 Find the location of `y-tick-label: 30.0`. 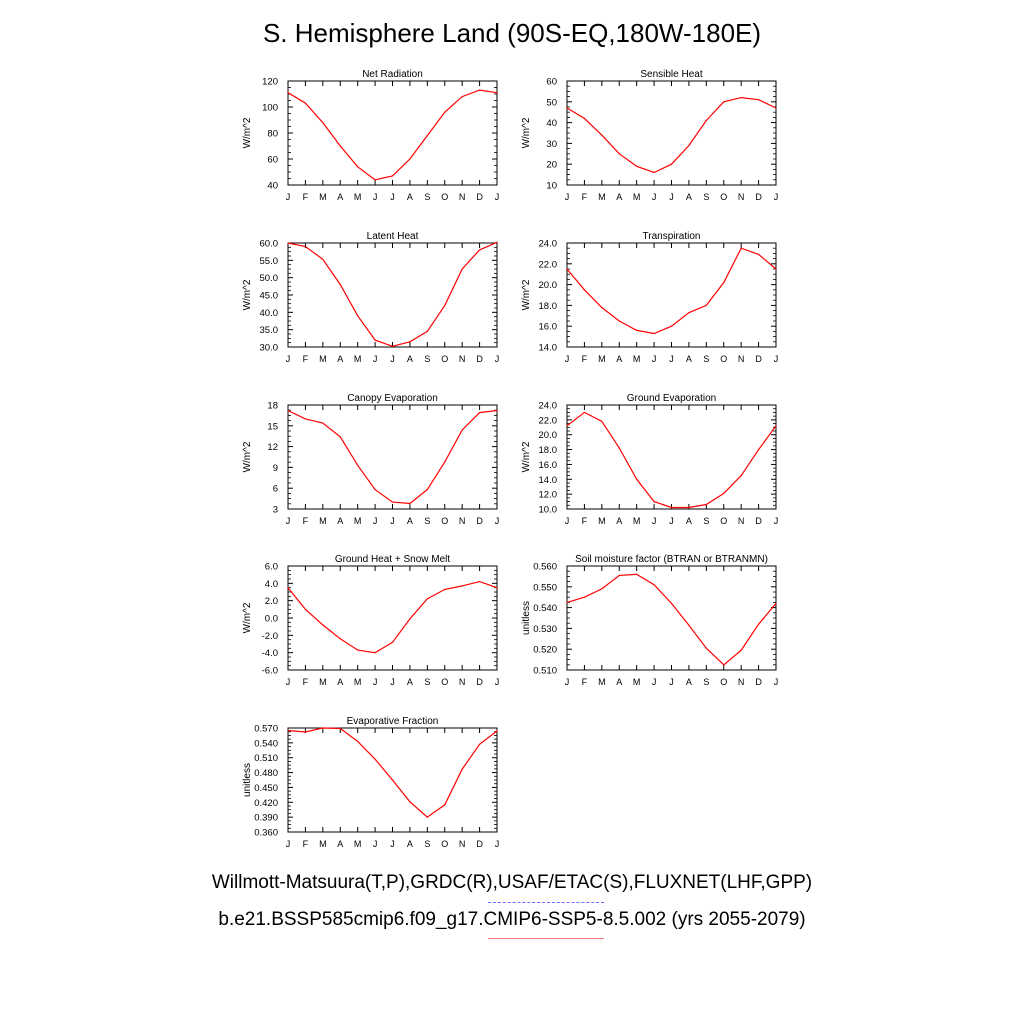

y-tick-label: 30.0 is located at coordinates (269, 348).